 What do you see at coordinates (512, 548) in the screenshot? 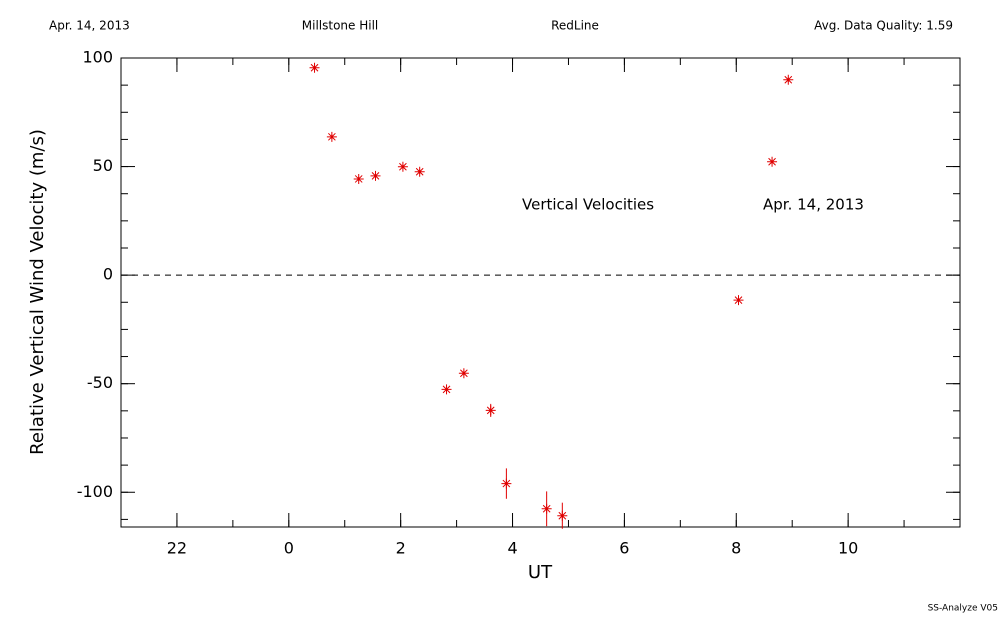
I see `x-tick-label: 4` at bounding box center [512, 548].